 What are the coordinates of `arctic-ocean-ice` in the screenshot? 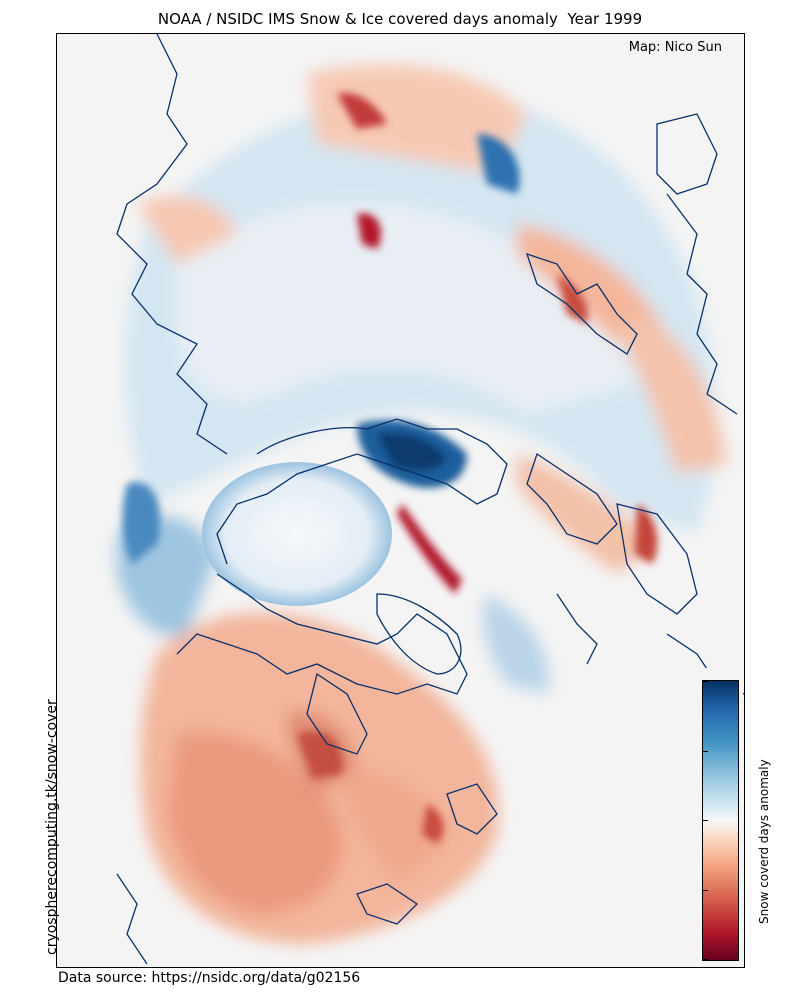 It's located at (297, 534).